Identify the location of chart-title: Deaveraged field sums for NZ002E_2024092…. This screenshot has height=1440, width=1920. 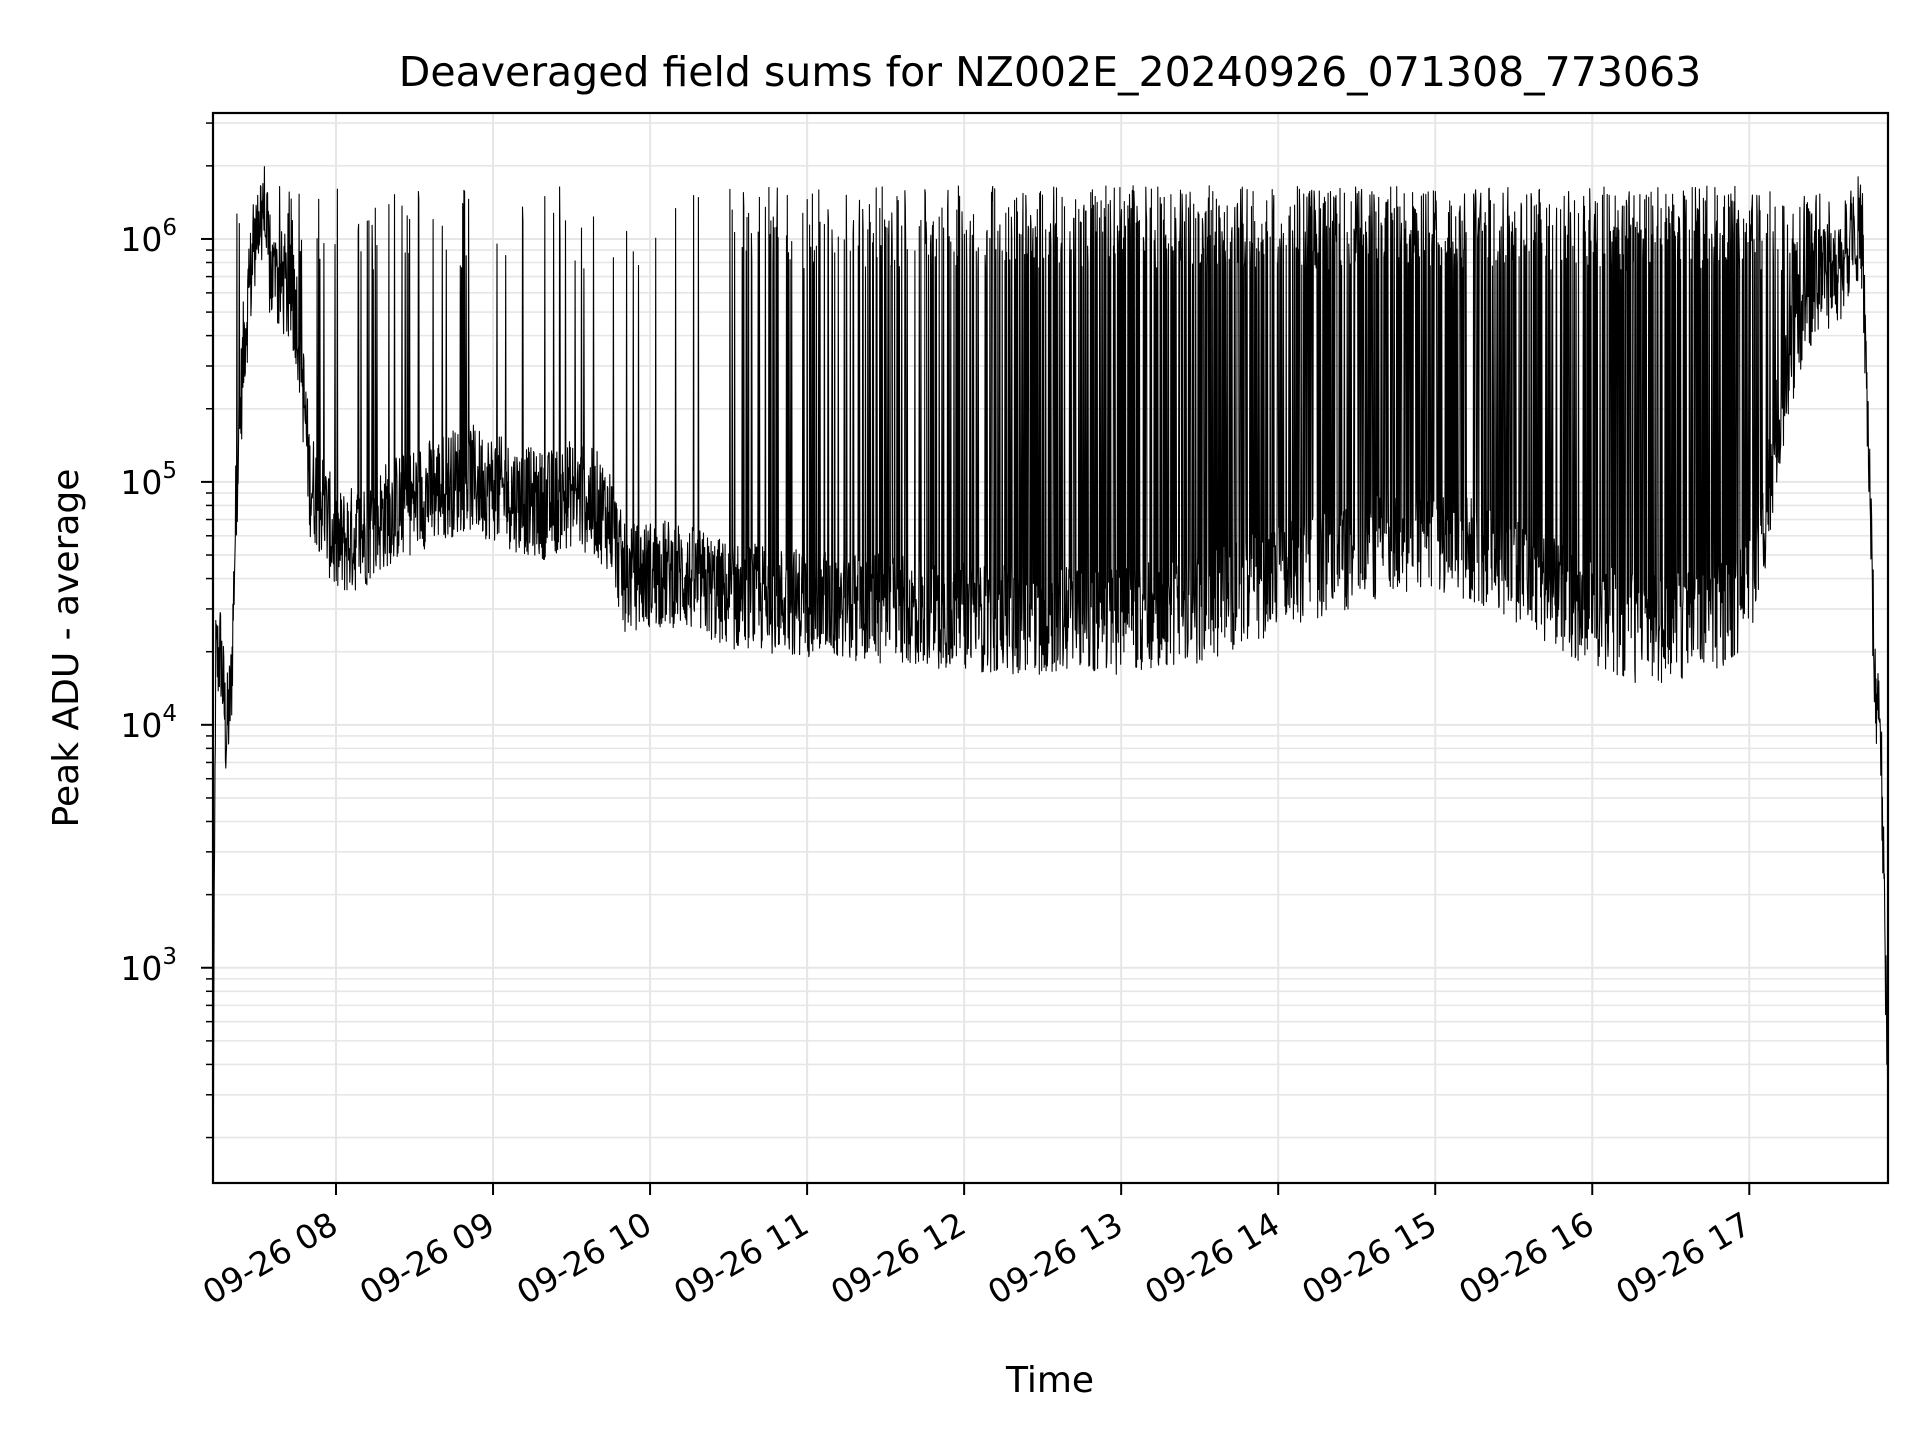
(1050, 72).